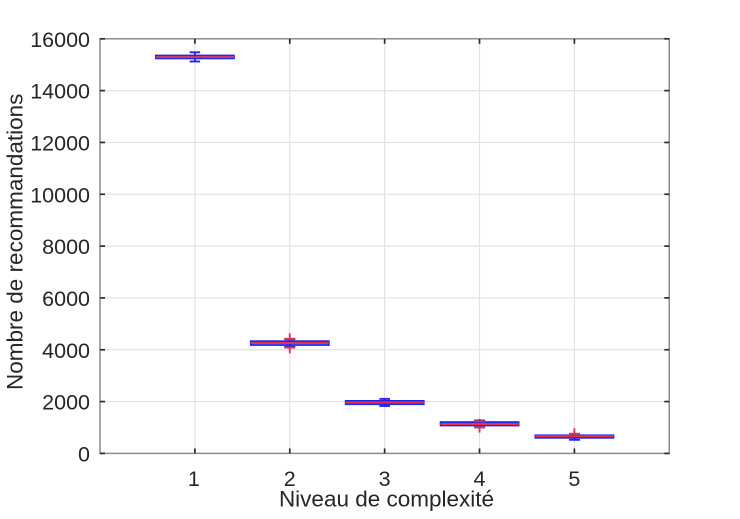 This screenshot has height=519, width=740. I want to click on svg-text: Niveau de complexité, so click(386, 499).